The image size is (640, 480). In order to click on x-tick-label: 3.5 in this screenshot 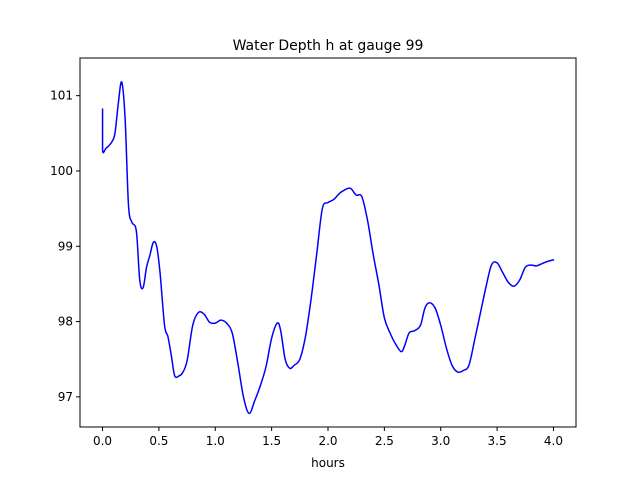, I will do `click(497, 441)`.